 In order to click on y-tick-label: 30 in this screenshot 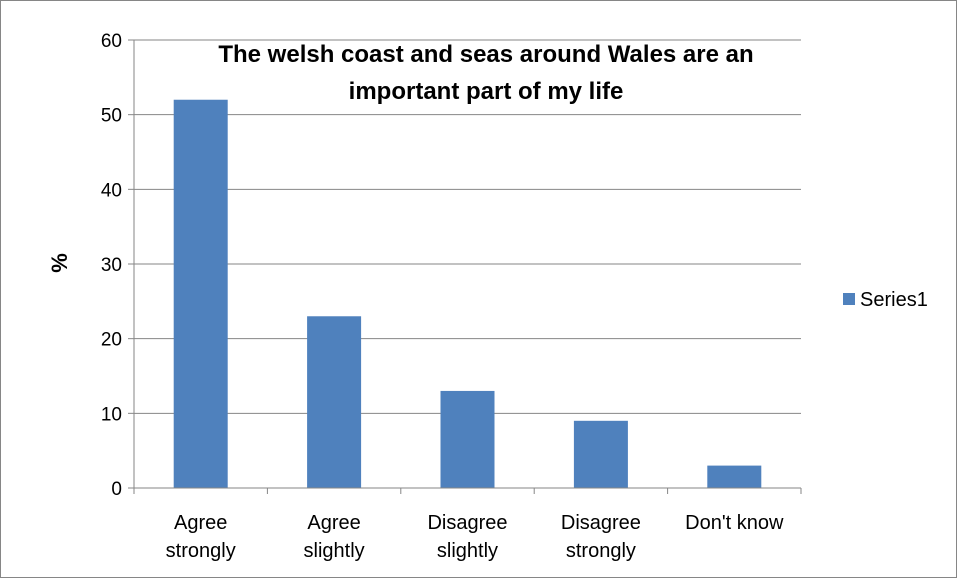, I will do `click(111, 265)`.